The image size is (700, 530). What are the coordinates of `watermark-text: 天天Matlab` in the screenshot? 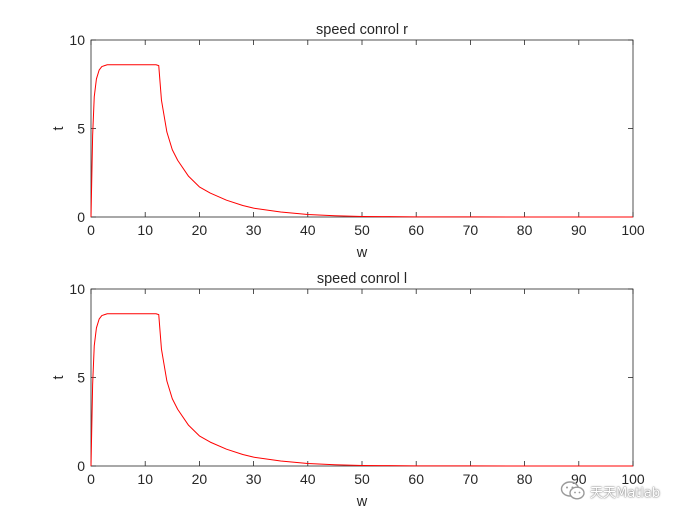 It's located at (625, 493).